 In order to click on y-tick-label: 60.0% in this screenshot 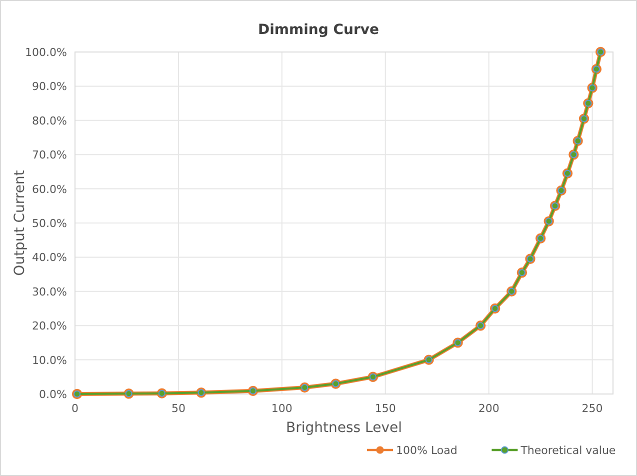, I will do `click(49, 189)`.